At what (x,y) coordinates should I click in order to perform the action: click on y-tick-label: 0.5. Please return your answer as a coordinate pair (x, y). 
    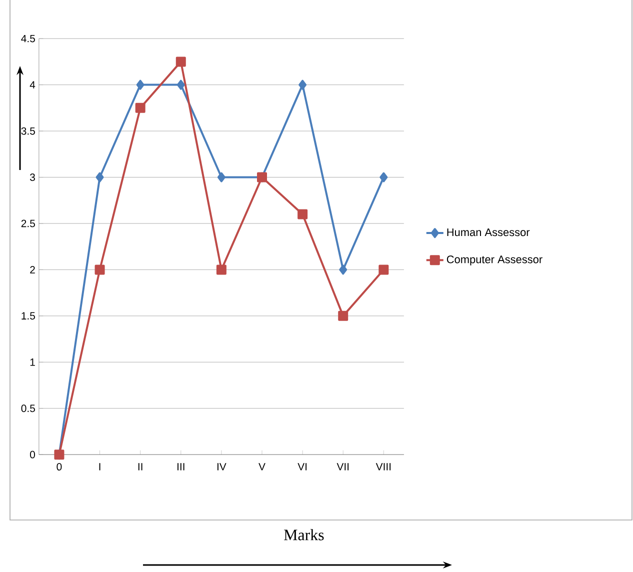
    Looking at the image, I should click on (28, 408).